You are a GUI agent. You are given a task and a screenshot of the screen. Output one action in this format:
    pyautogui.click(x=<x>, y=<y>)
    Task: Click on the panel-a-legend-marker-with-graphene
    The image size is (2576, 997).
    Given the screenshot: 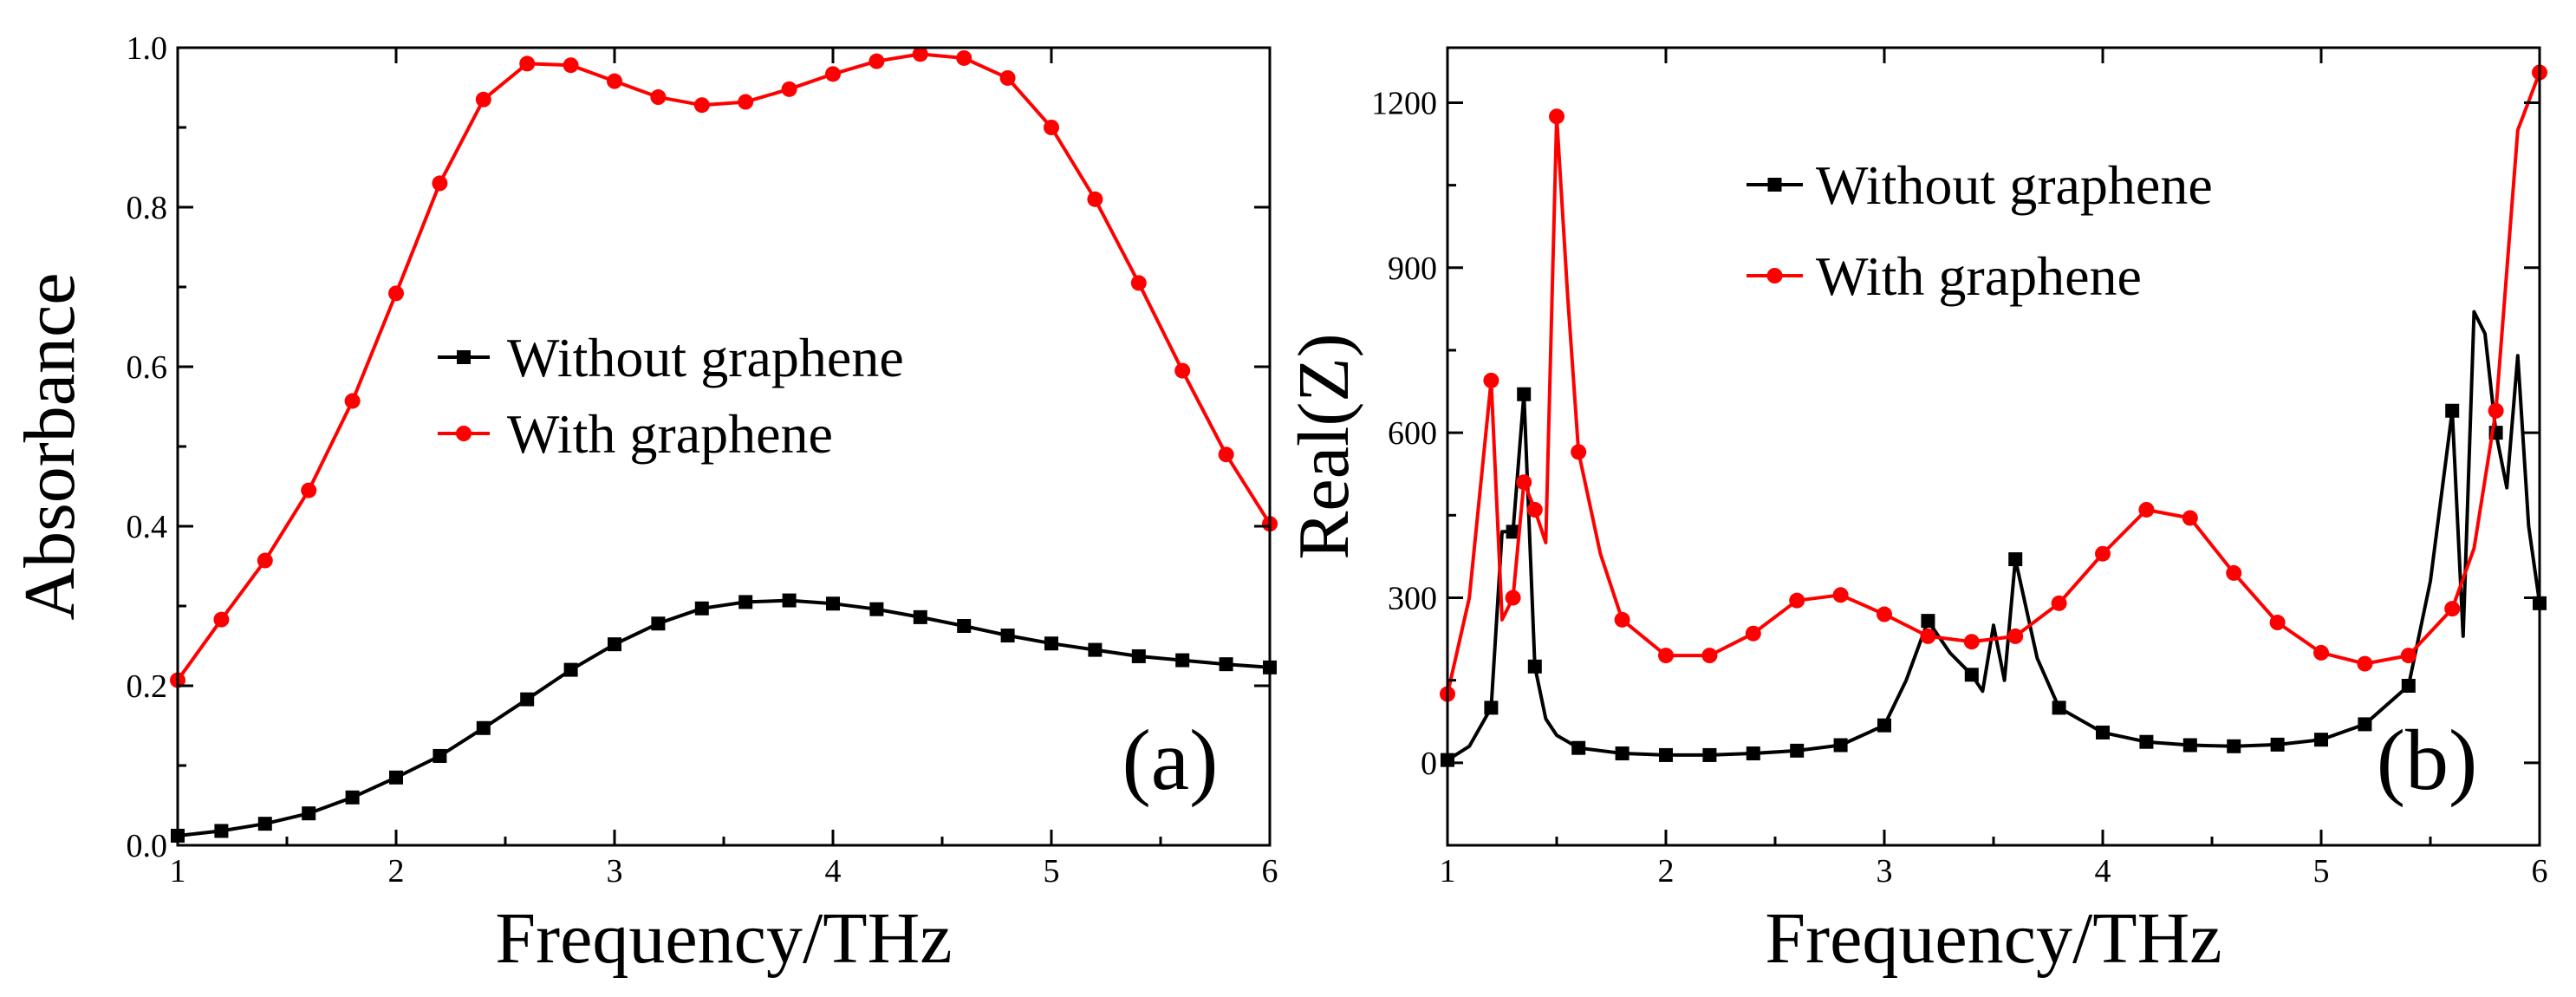 What is the action you would take?
    pyautogui.click(x=464, y=433)
    